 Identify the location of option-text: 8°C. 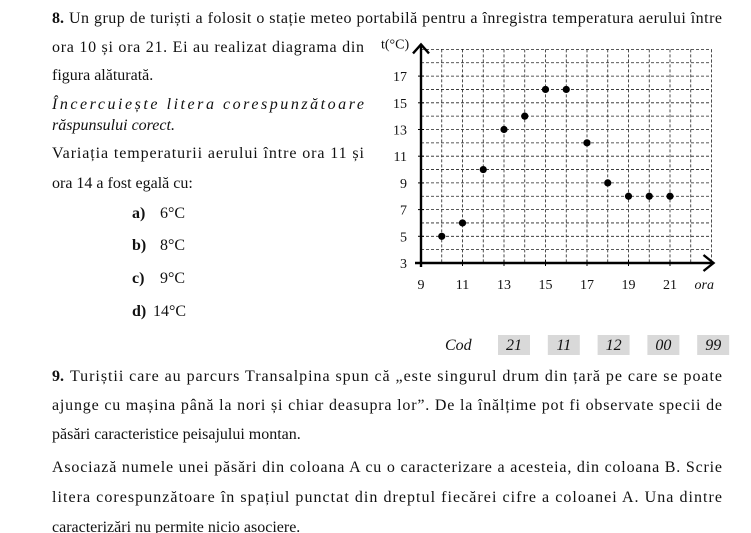
(172, 245).